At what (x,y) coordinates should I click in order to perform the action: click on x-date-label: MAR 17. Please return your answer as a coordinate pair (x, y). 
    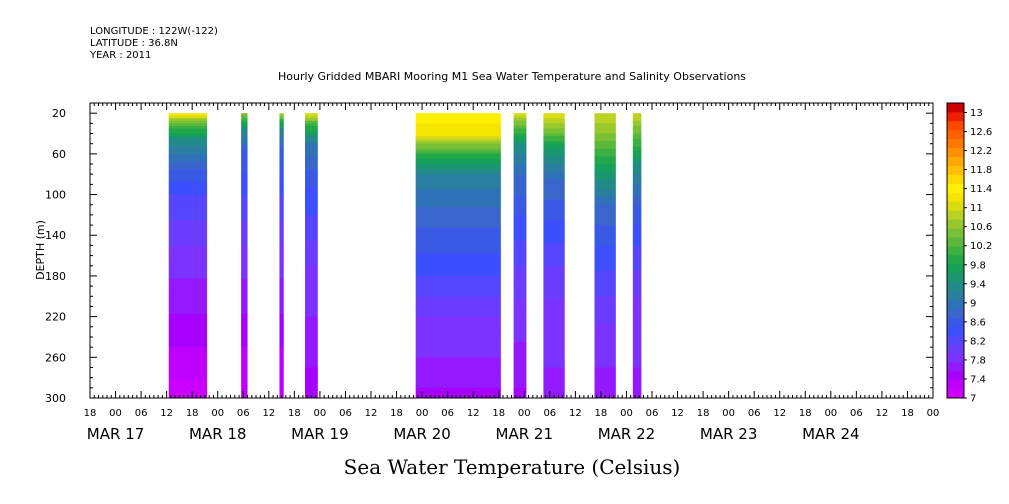
    Looking at the image, I should click on (115, 434).